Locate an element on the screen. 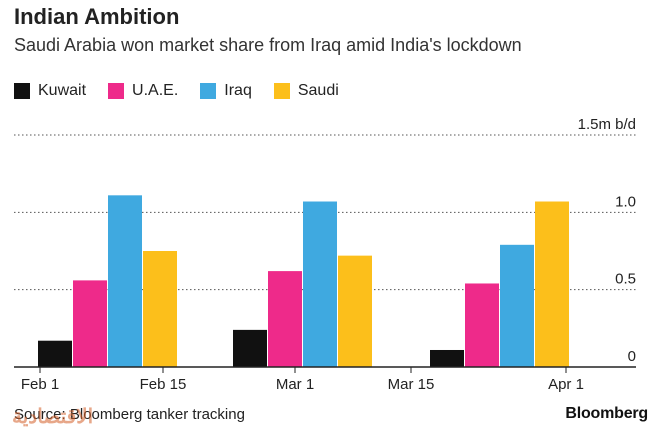  x-tick-label: Feb 1 is located at coordinates (40, 384).